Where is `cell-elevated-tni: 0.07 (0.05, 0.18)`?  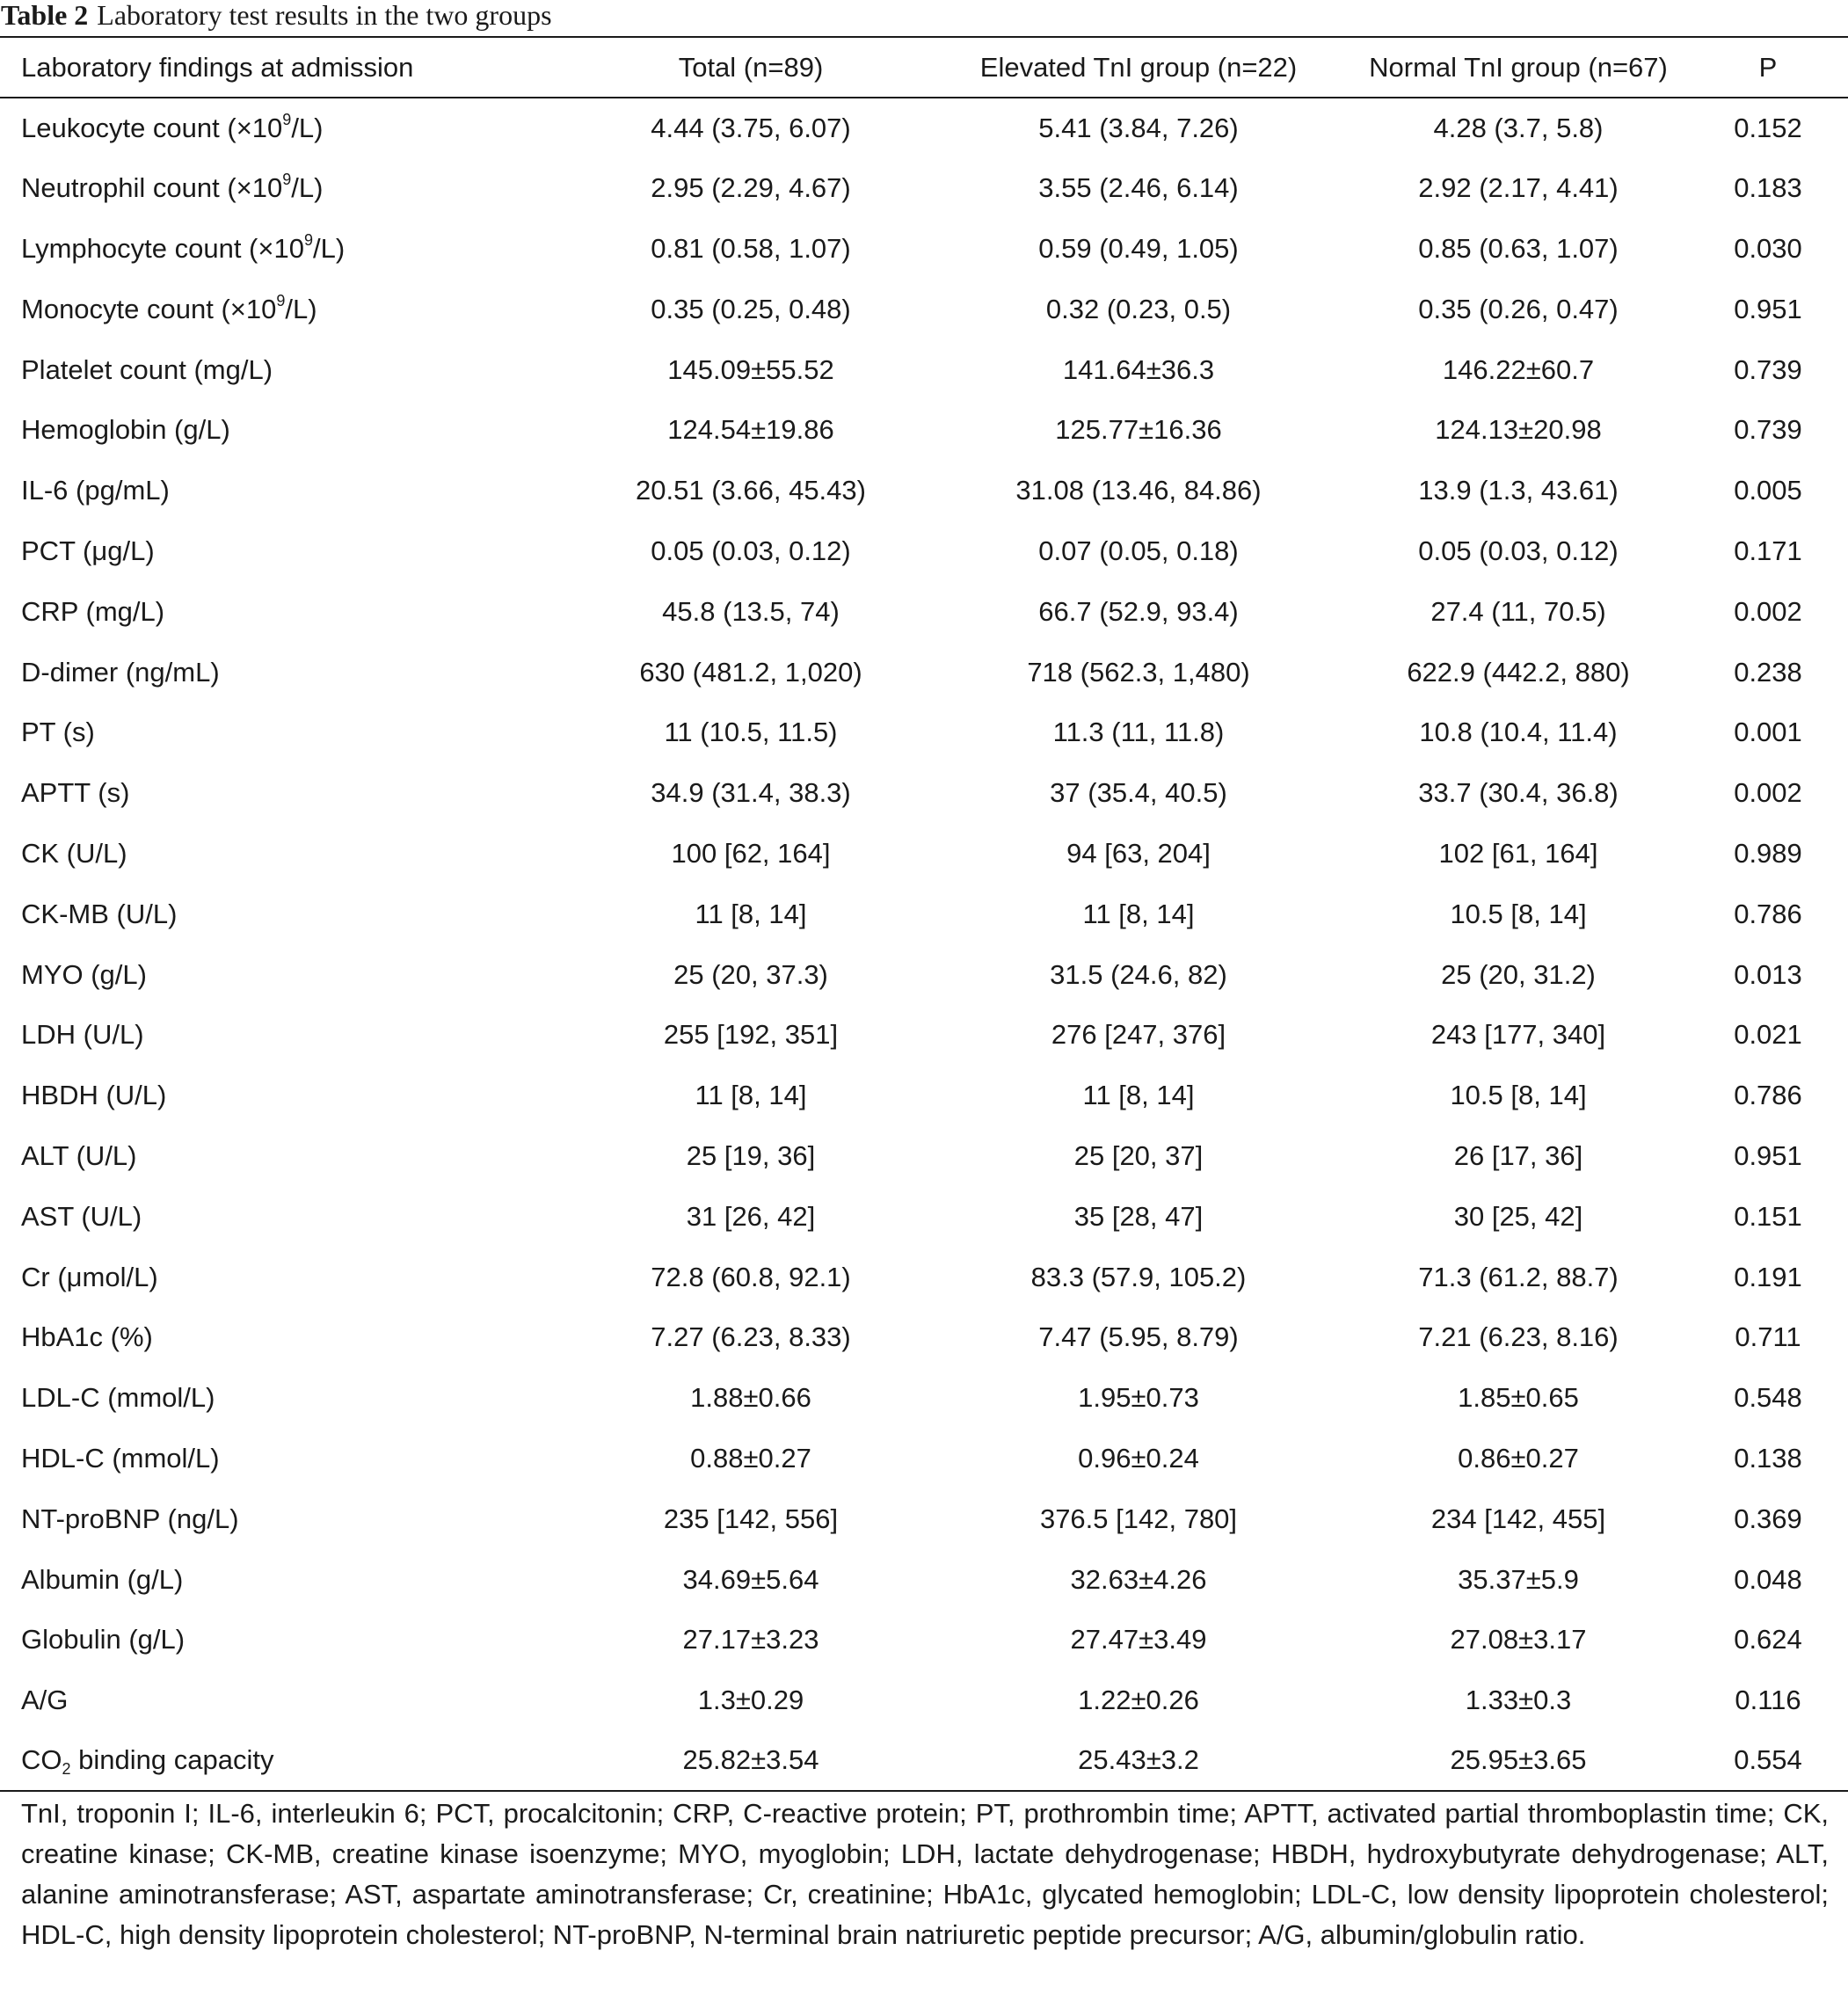 cell-elevated-tni: 0.07 (0.05, 0.18) is located at coordinates (1138, 551).